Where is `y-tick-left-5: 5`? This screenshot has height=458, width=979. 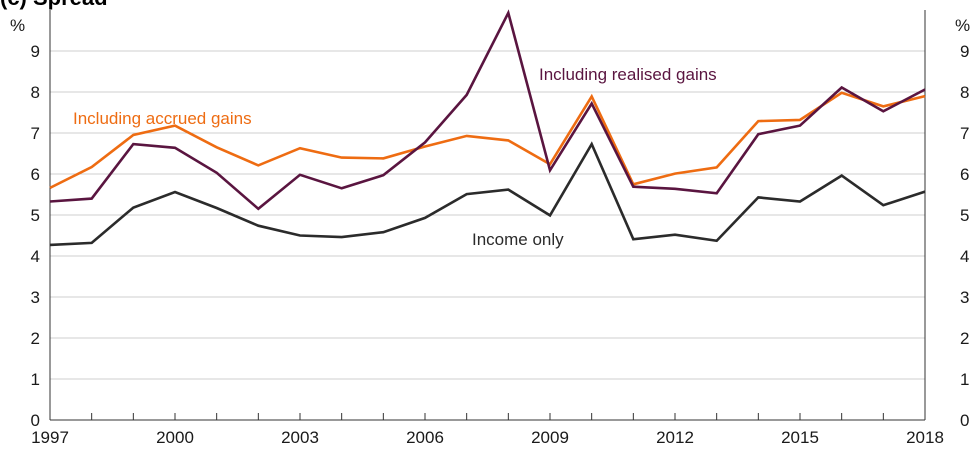
y-tick-left-5: 5 is located at coordinates (35, 215).